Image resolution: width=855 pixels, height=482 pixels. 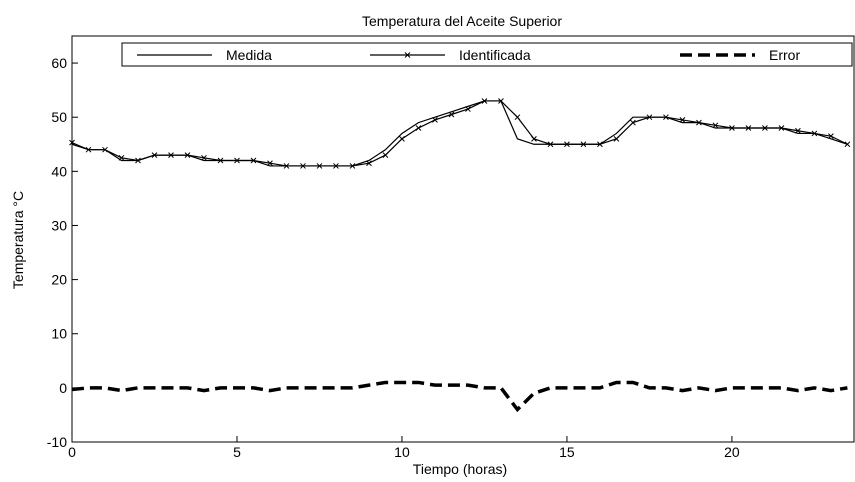 I want to click on x-axis-label: Tiempo (horas), so click(x=460, y=469).